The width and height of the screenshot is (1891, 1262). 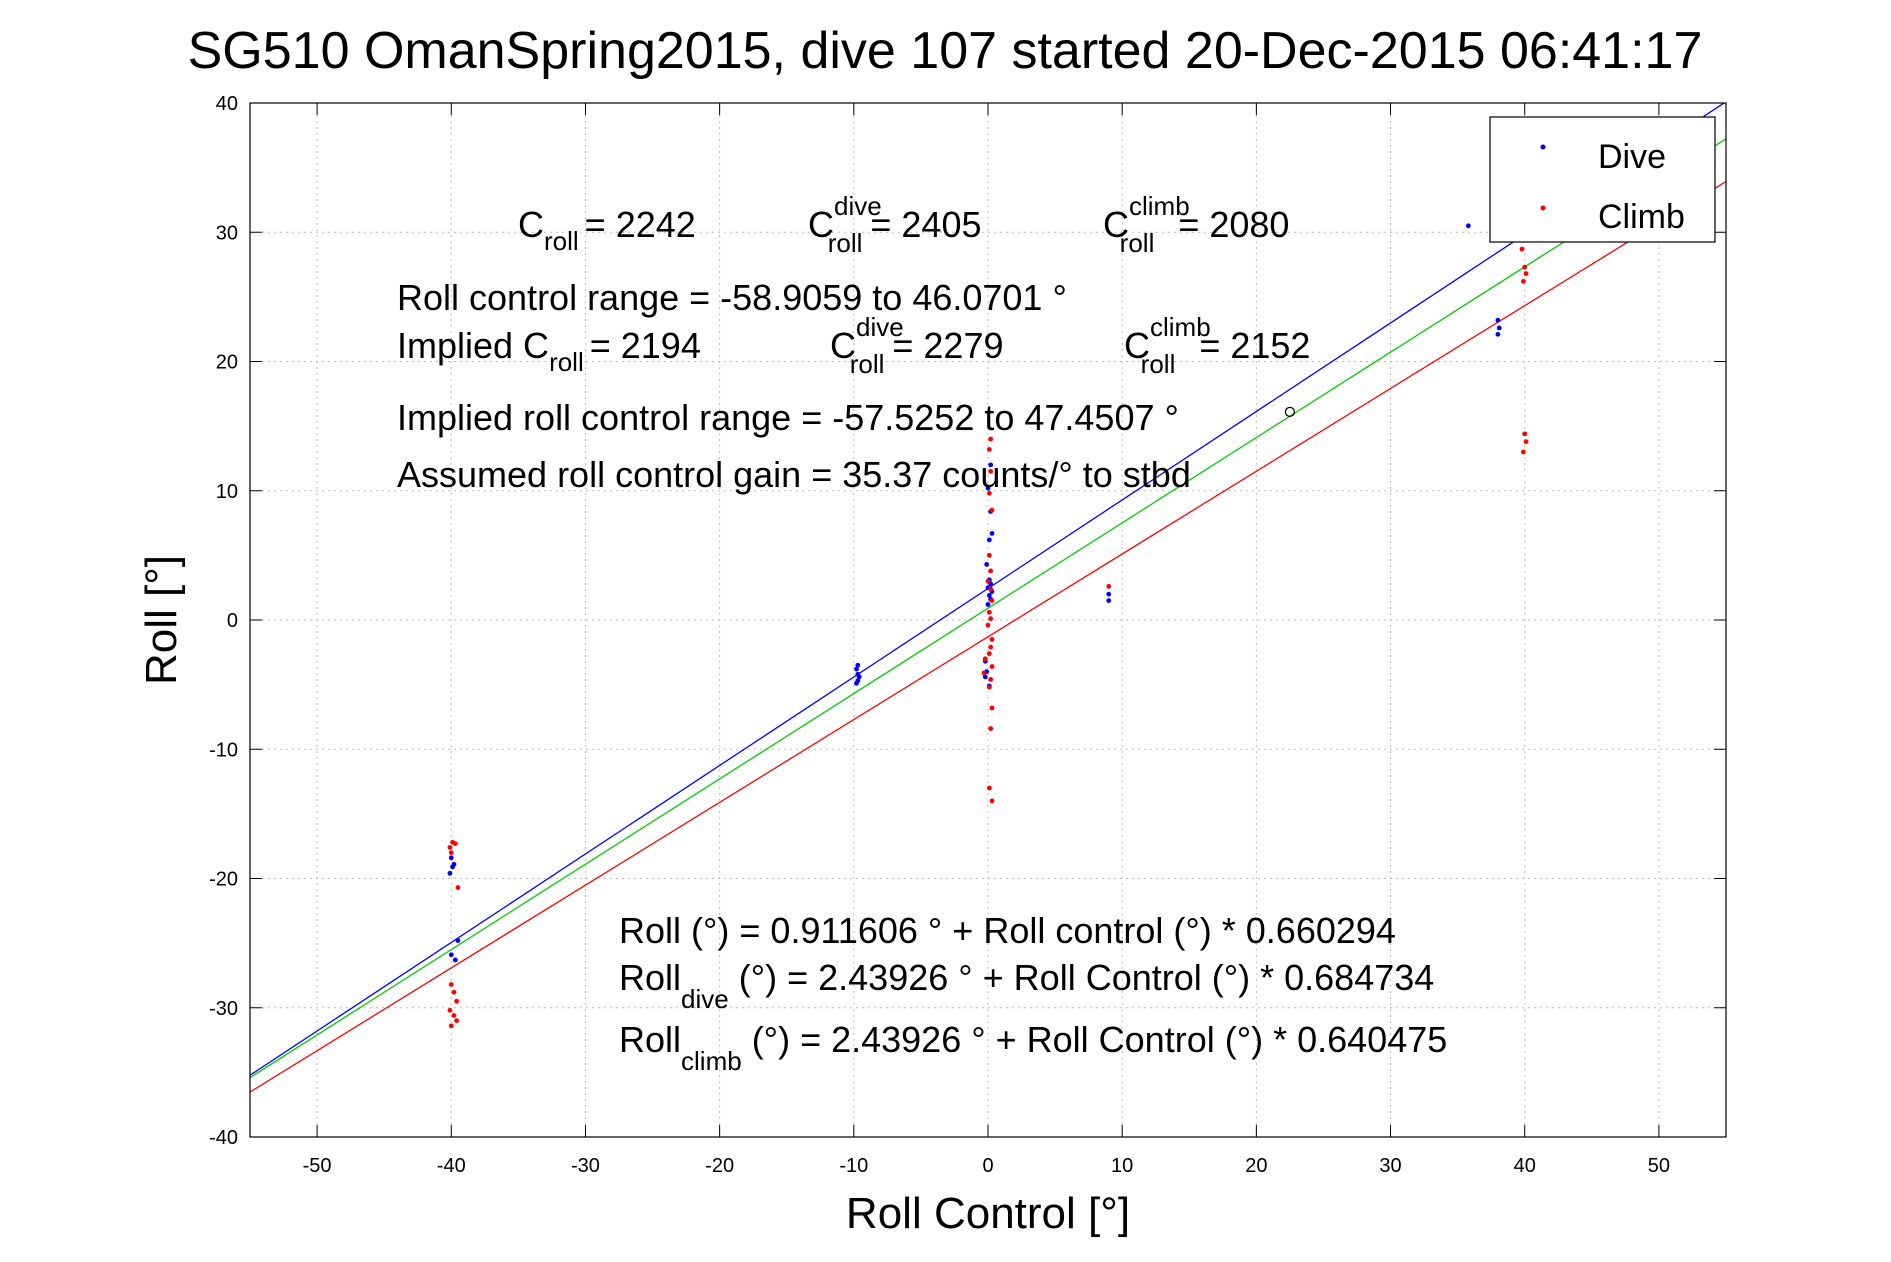 I want to click on y-tick-label: -40, so click(x=223, y=1138).